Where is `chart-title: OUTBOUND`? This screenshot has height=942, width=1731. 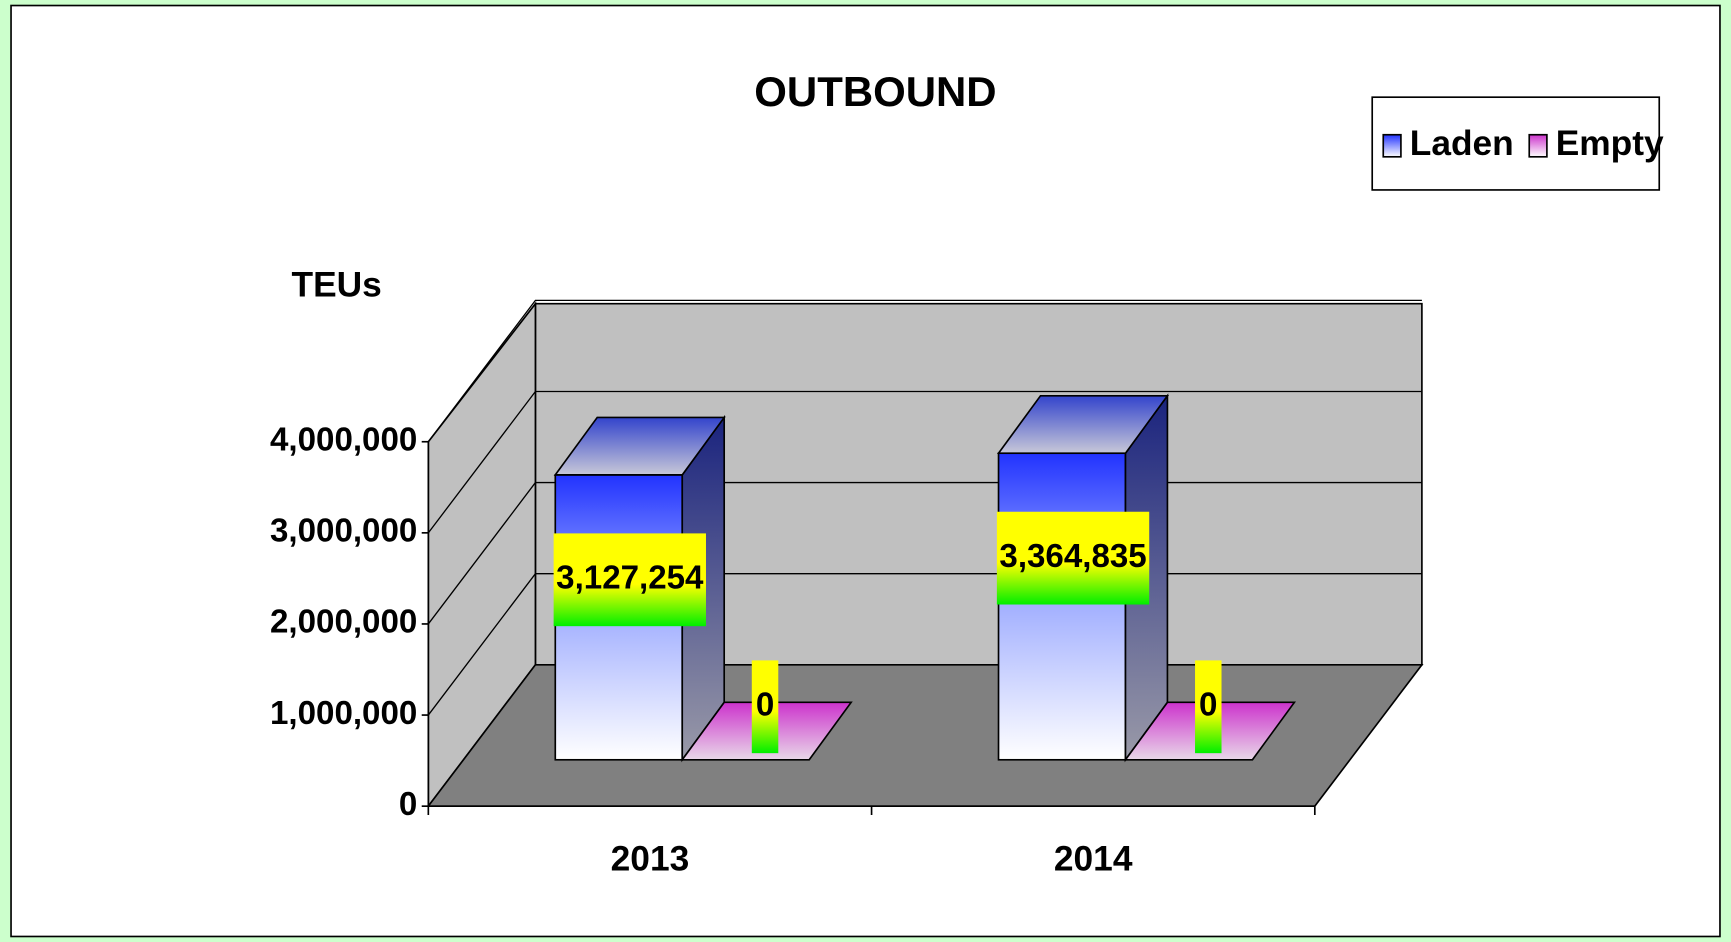
chart-title: OUTBOUND is located at coordinates (875, 91).